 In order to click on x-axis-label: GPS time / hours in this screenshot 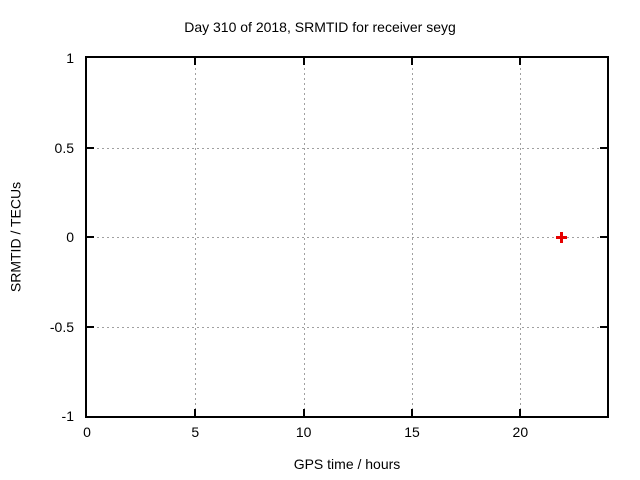, I will do `click(347, 464)`.